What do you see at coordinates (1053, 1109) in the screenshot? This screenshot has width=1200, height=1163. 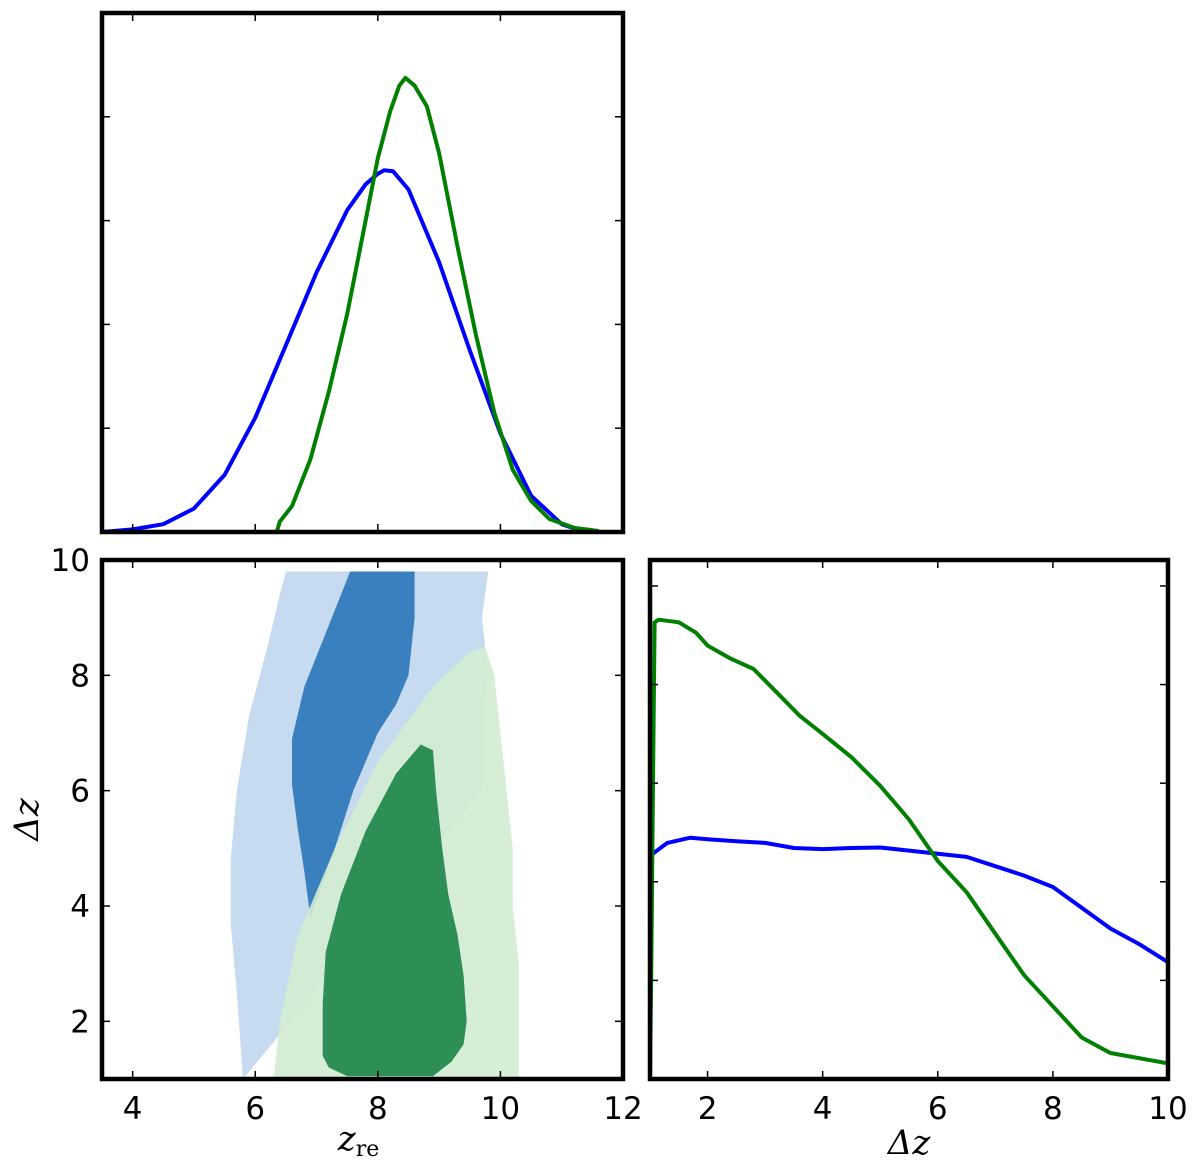 I see `br-xtick-label: 8` at bounding box center [1053, 1109].